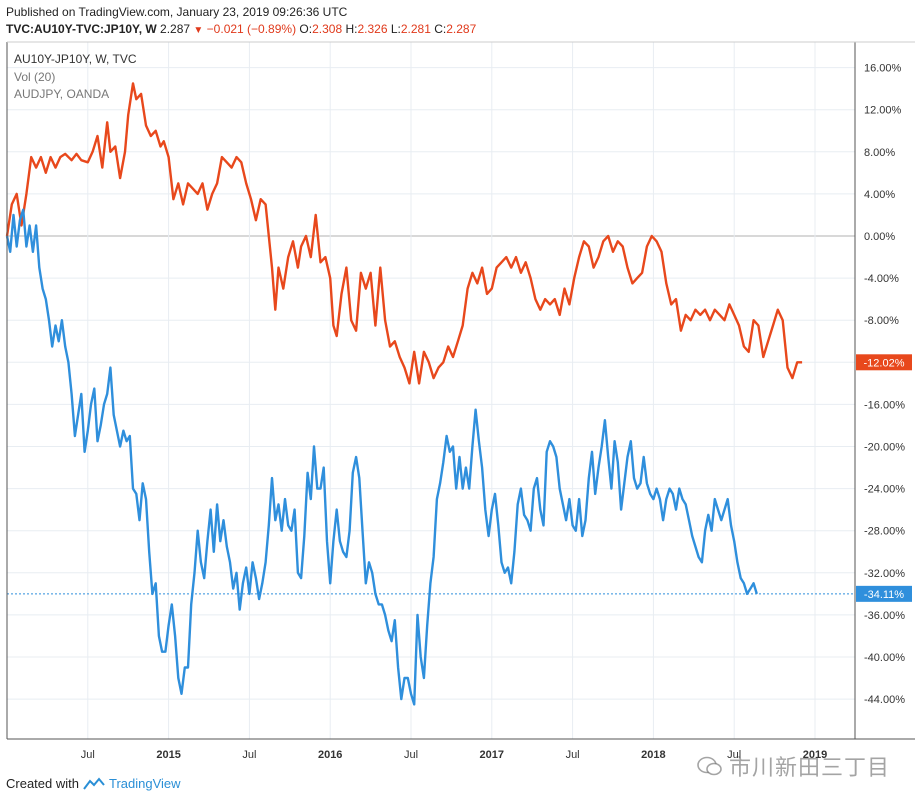 The image size is (920, 802). What do you see at coordinates (395, 29) in the screenshot?
I see `low-label: L:` at bounding box center [395, 29].